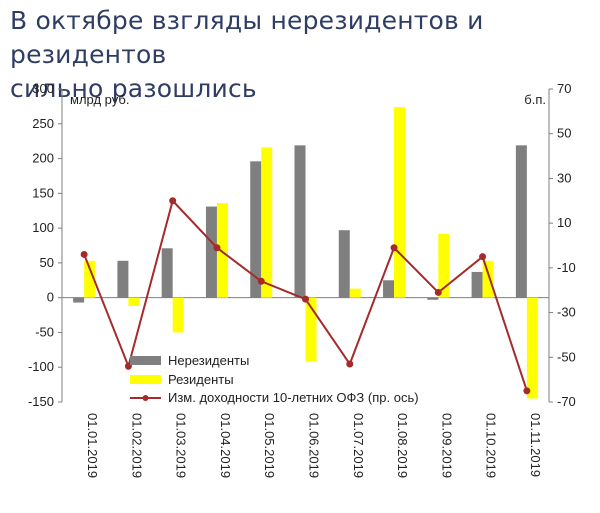 The height and width of the screenshot is (513, 600). I want to click on right-axis-unit: б.п., so click(535, 99).